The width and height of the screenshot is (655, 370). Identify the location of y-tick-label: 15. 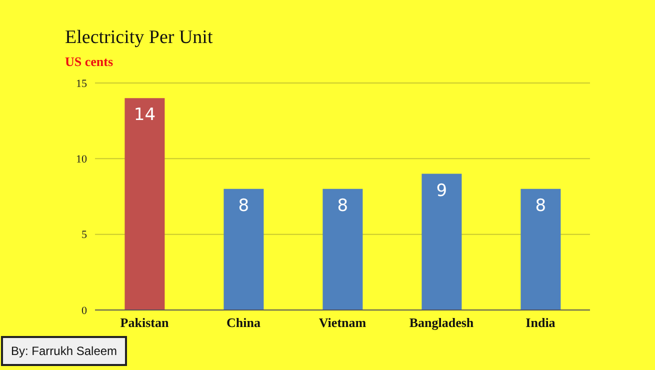
(82, 84).